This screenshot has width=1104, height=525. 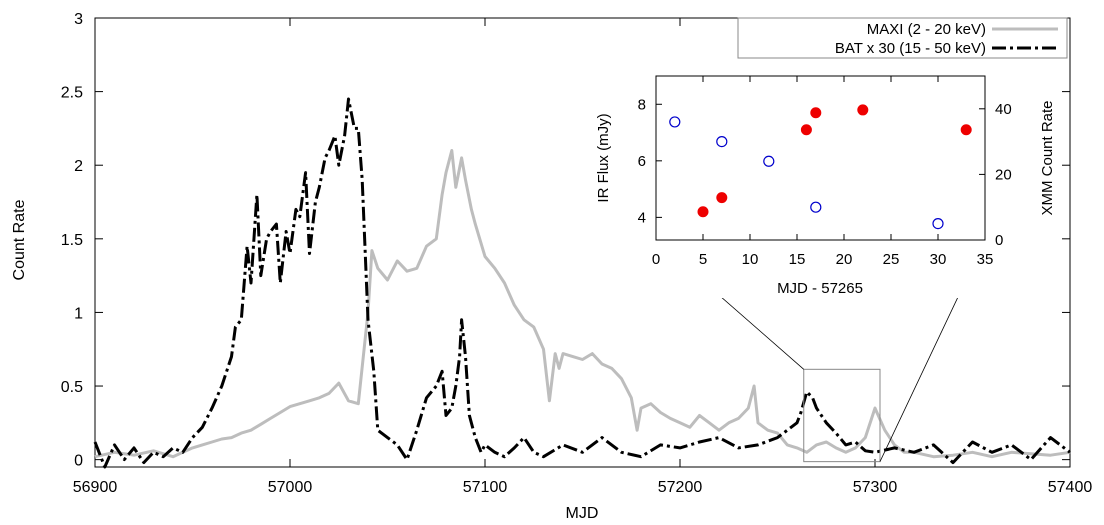 I want to click on inset-x-axis-label: MJD - 57265, so click(x=820, y=288).